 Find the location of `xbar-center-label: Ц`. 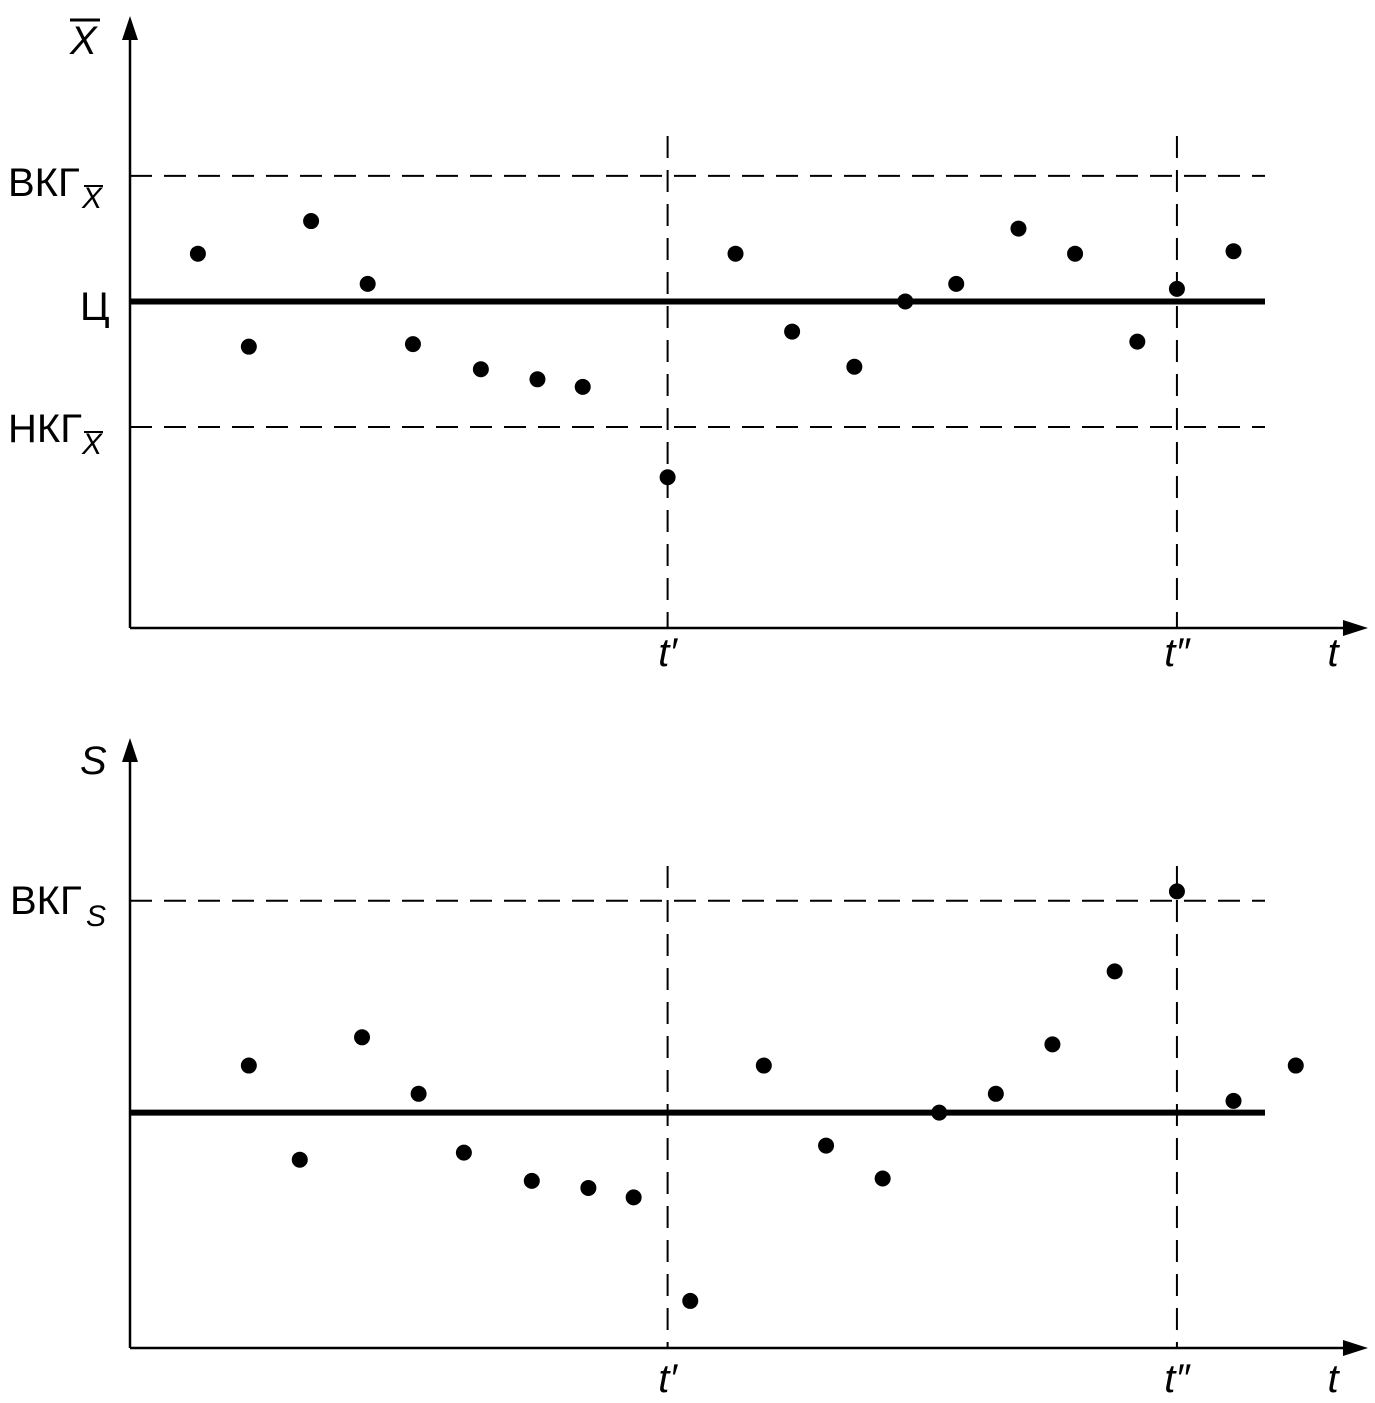

xbar-center-label: Ц is located at coordinates (95, 307).